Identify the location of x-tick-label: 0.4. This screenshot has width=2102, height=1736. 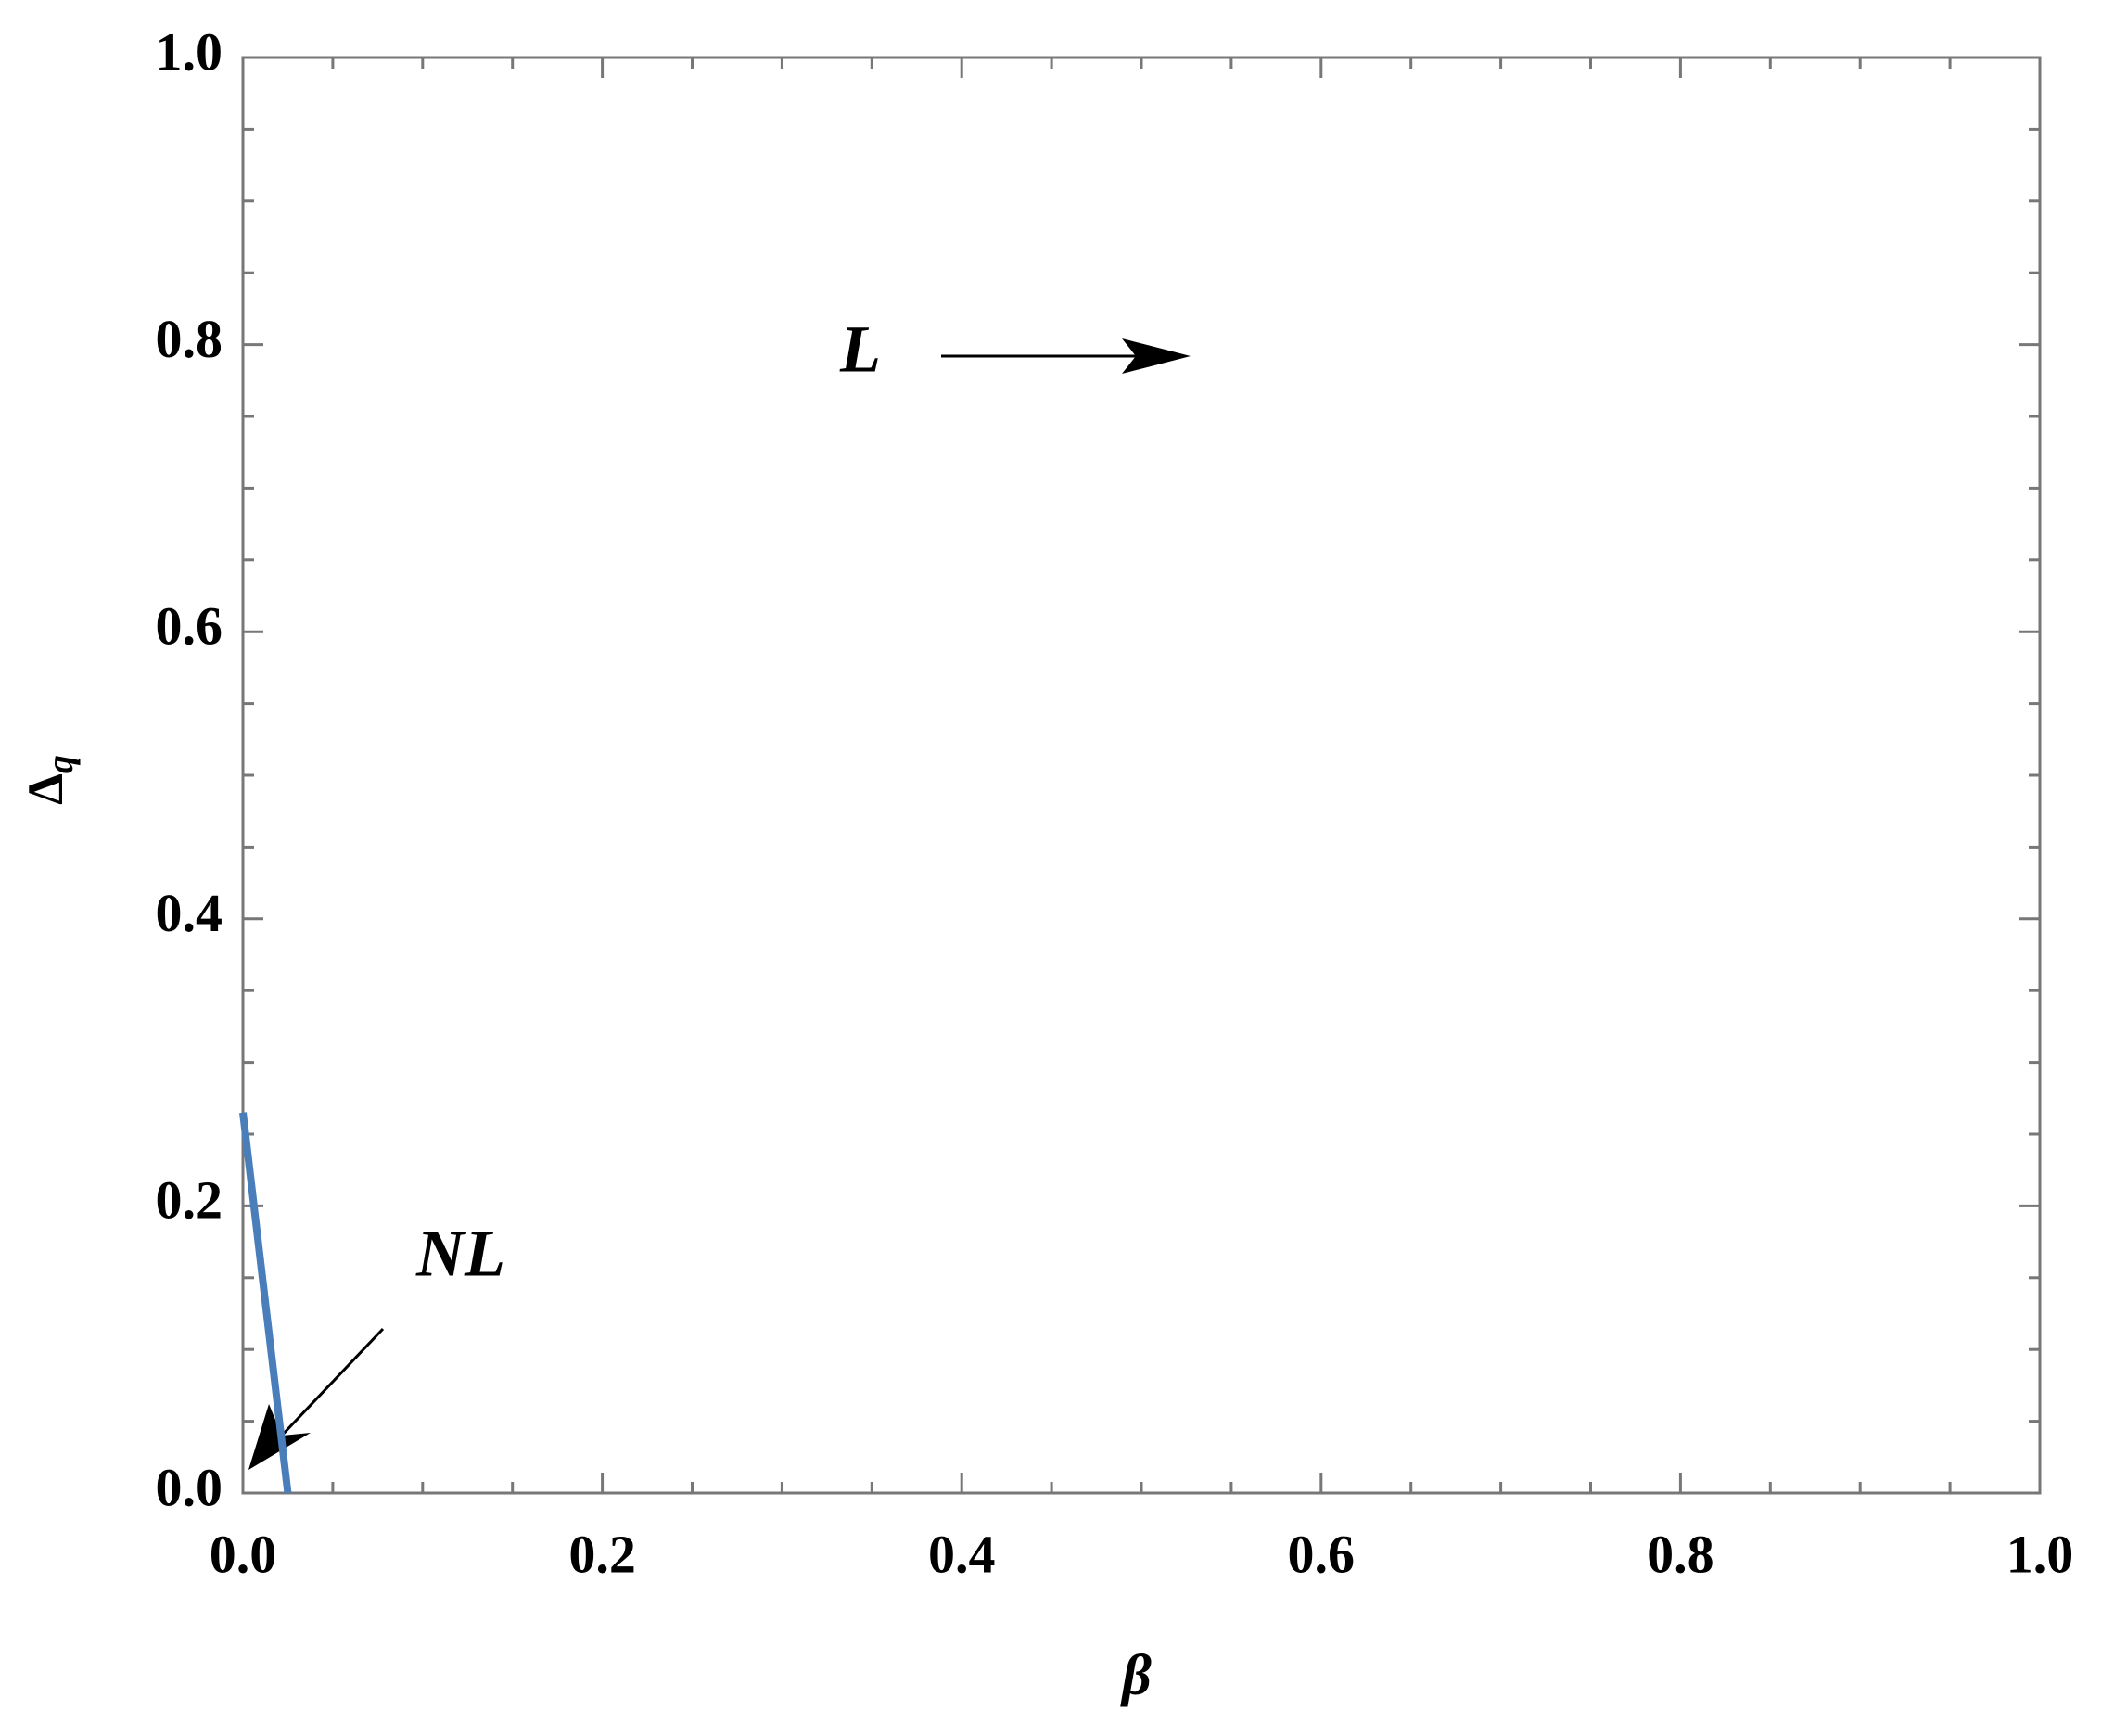
(962, 1554).